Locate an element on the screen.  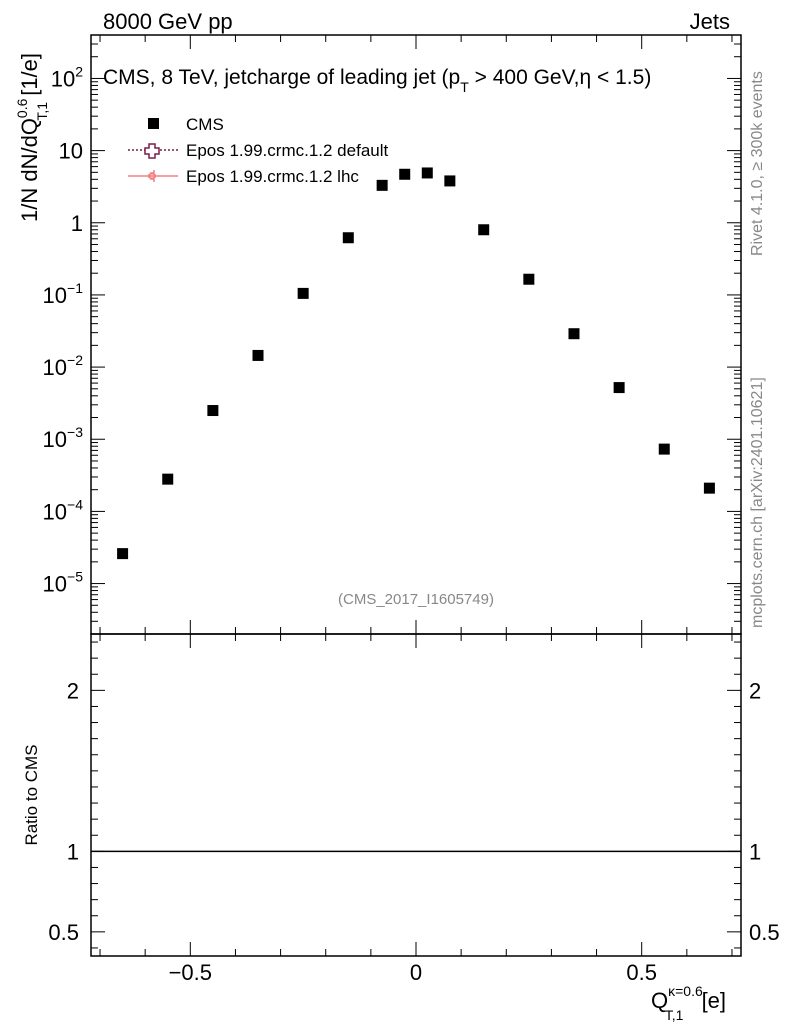
y-tick-label: 10⁻² is located at coordinates (63, 366).